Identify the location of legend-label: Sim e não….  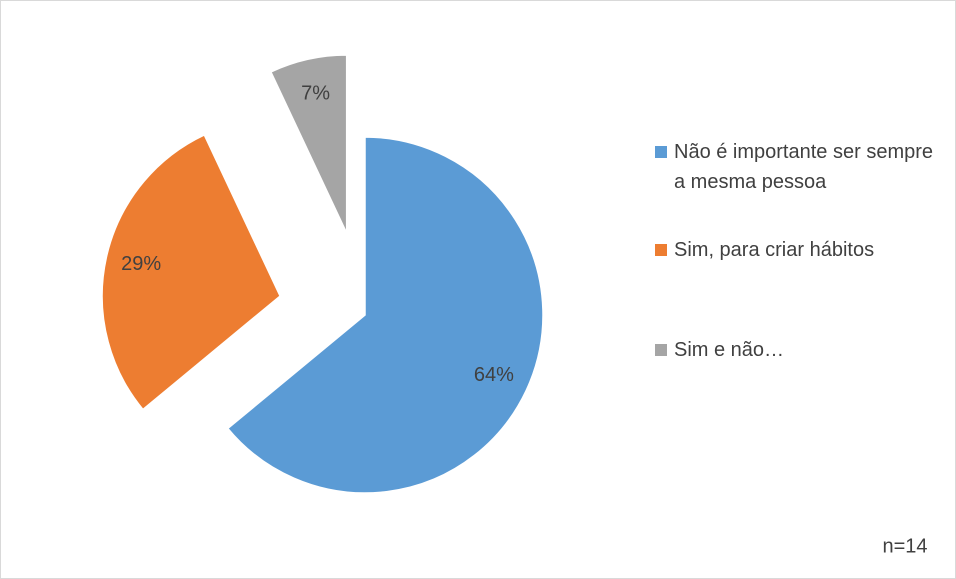
(729, 350).